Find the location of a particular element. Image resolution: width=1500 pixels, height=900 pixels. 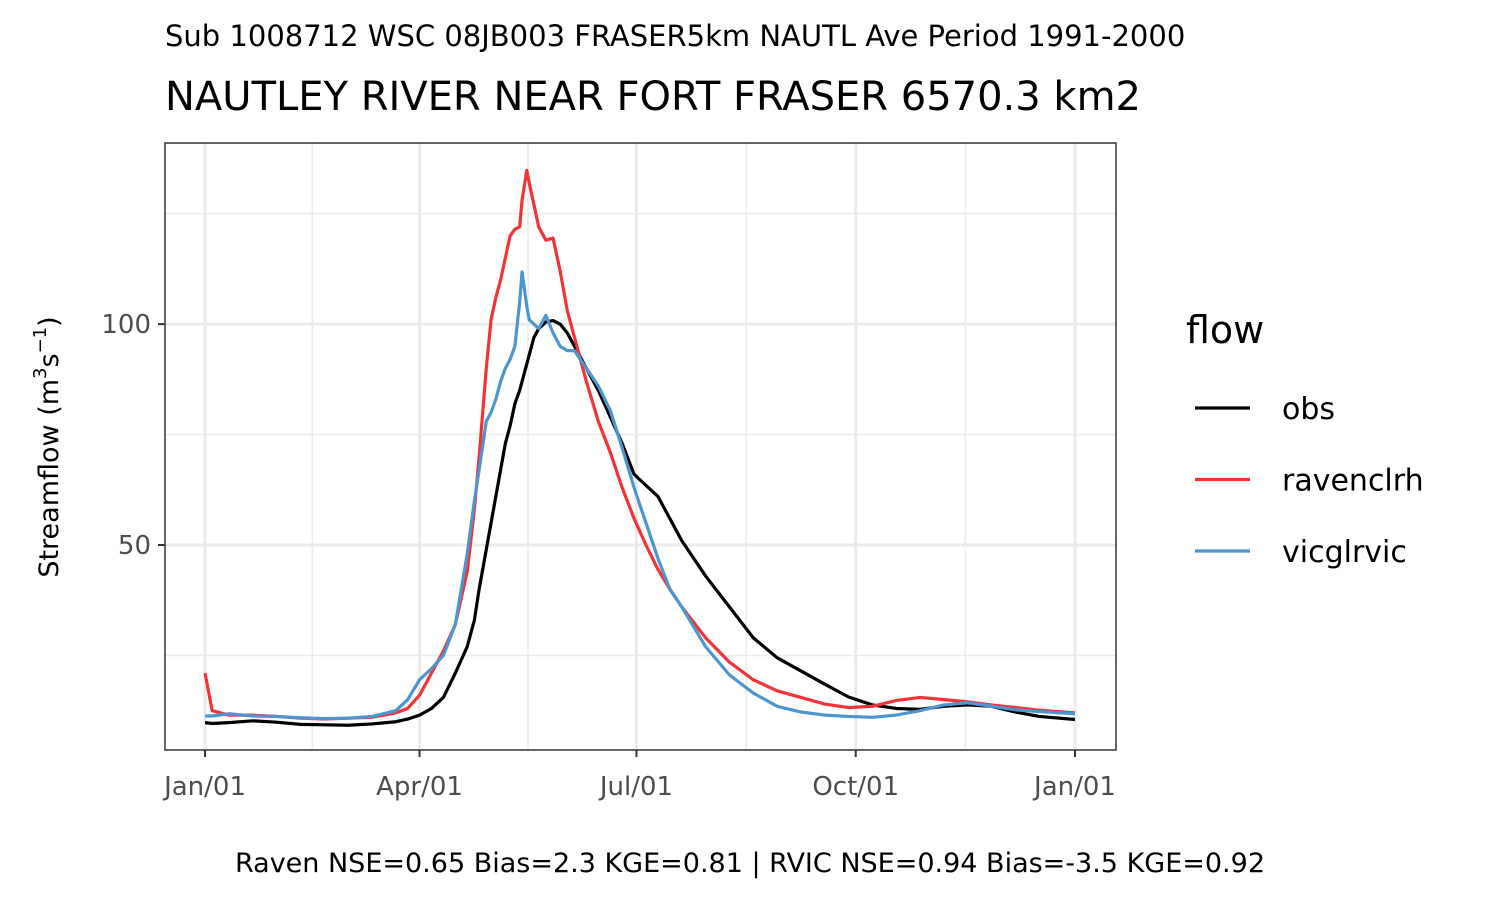

y-label-sup: 3 is located at coordinates (40, 373).